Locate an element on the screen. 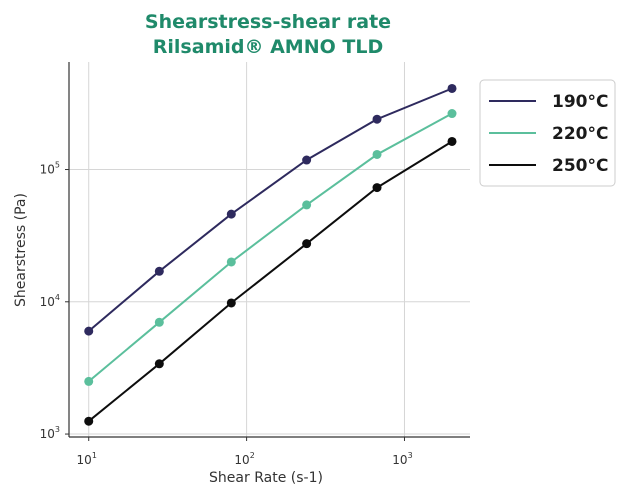 The height and width of the screenshot is (489, 621). x-tick-label: 10¹ is located at coordinates (87, 459).